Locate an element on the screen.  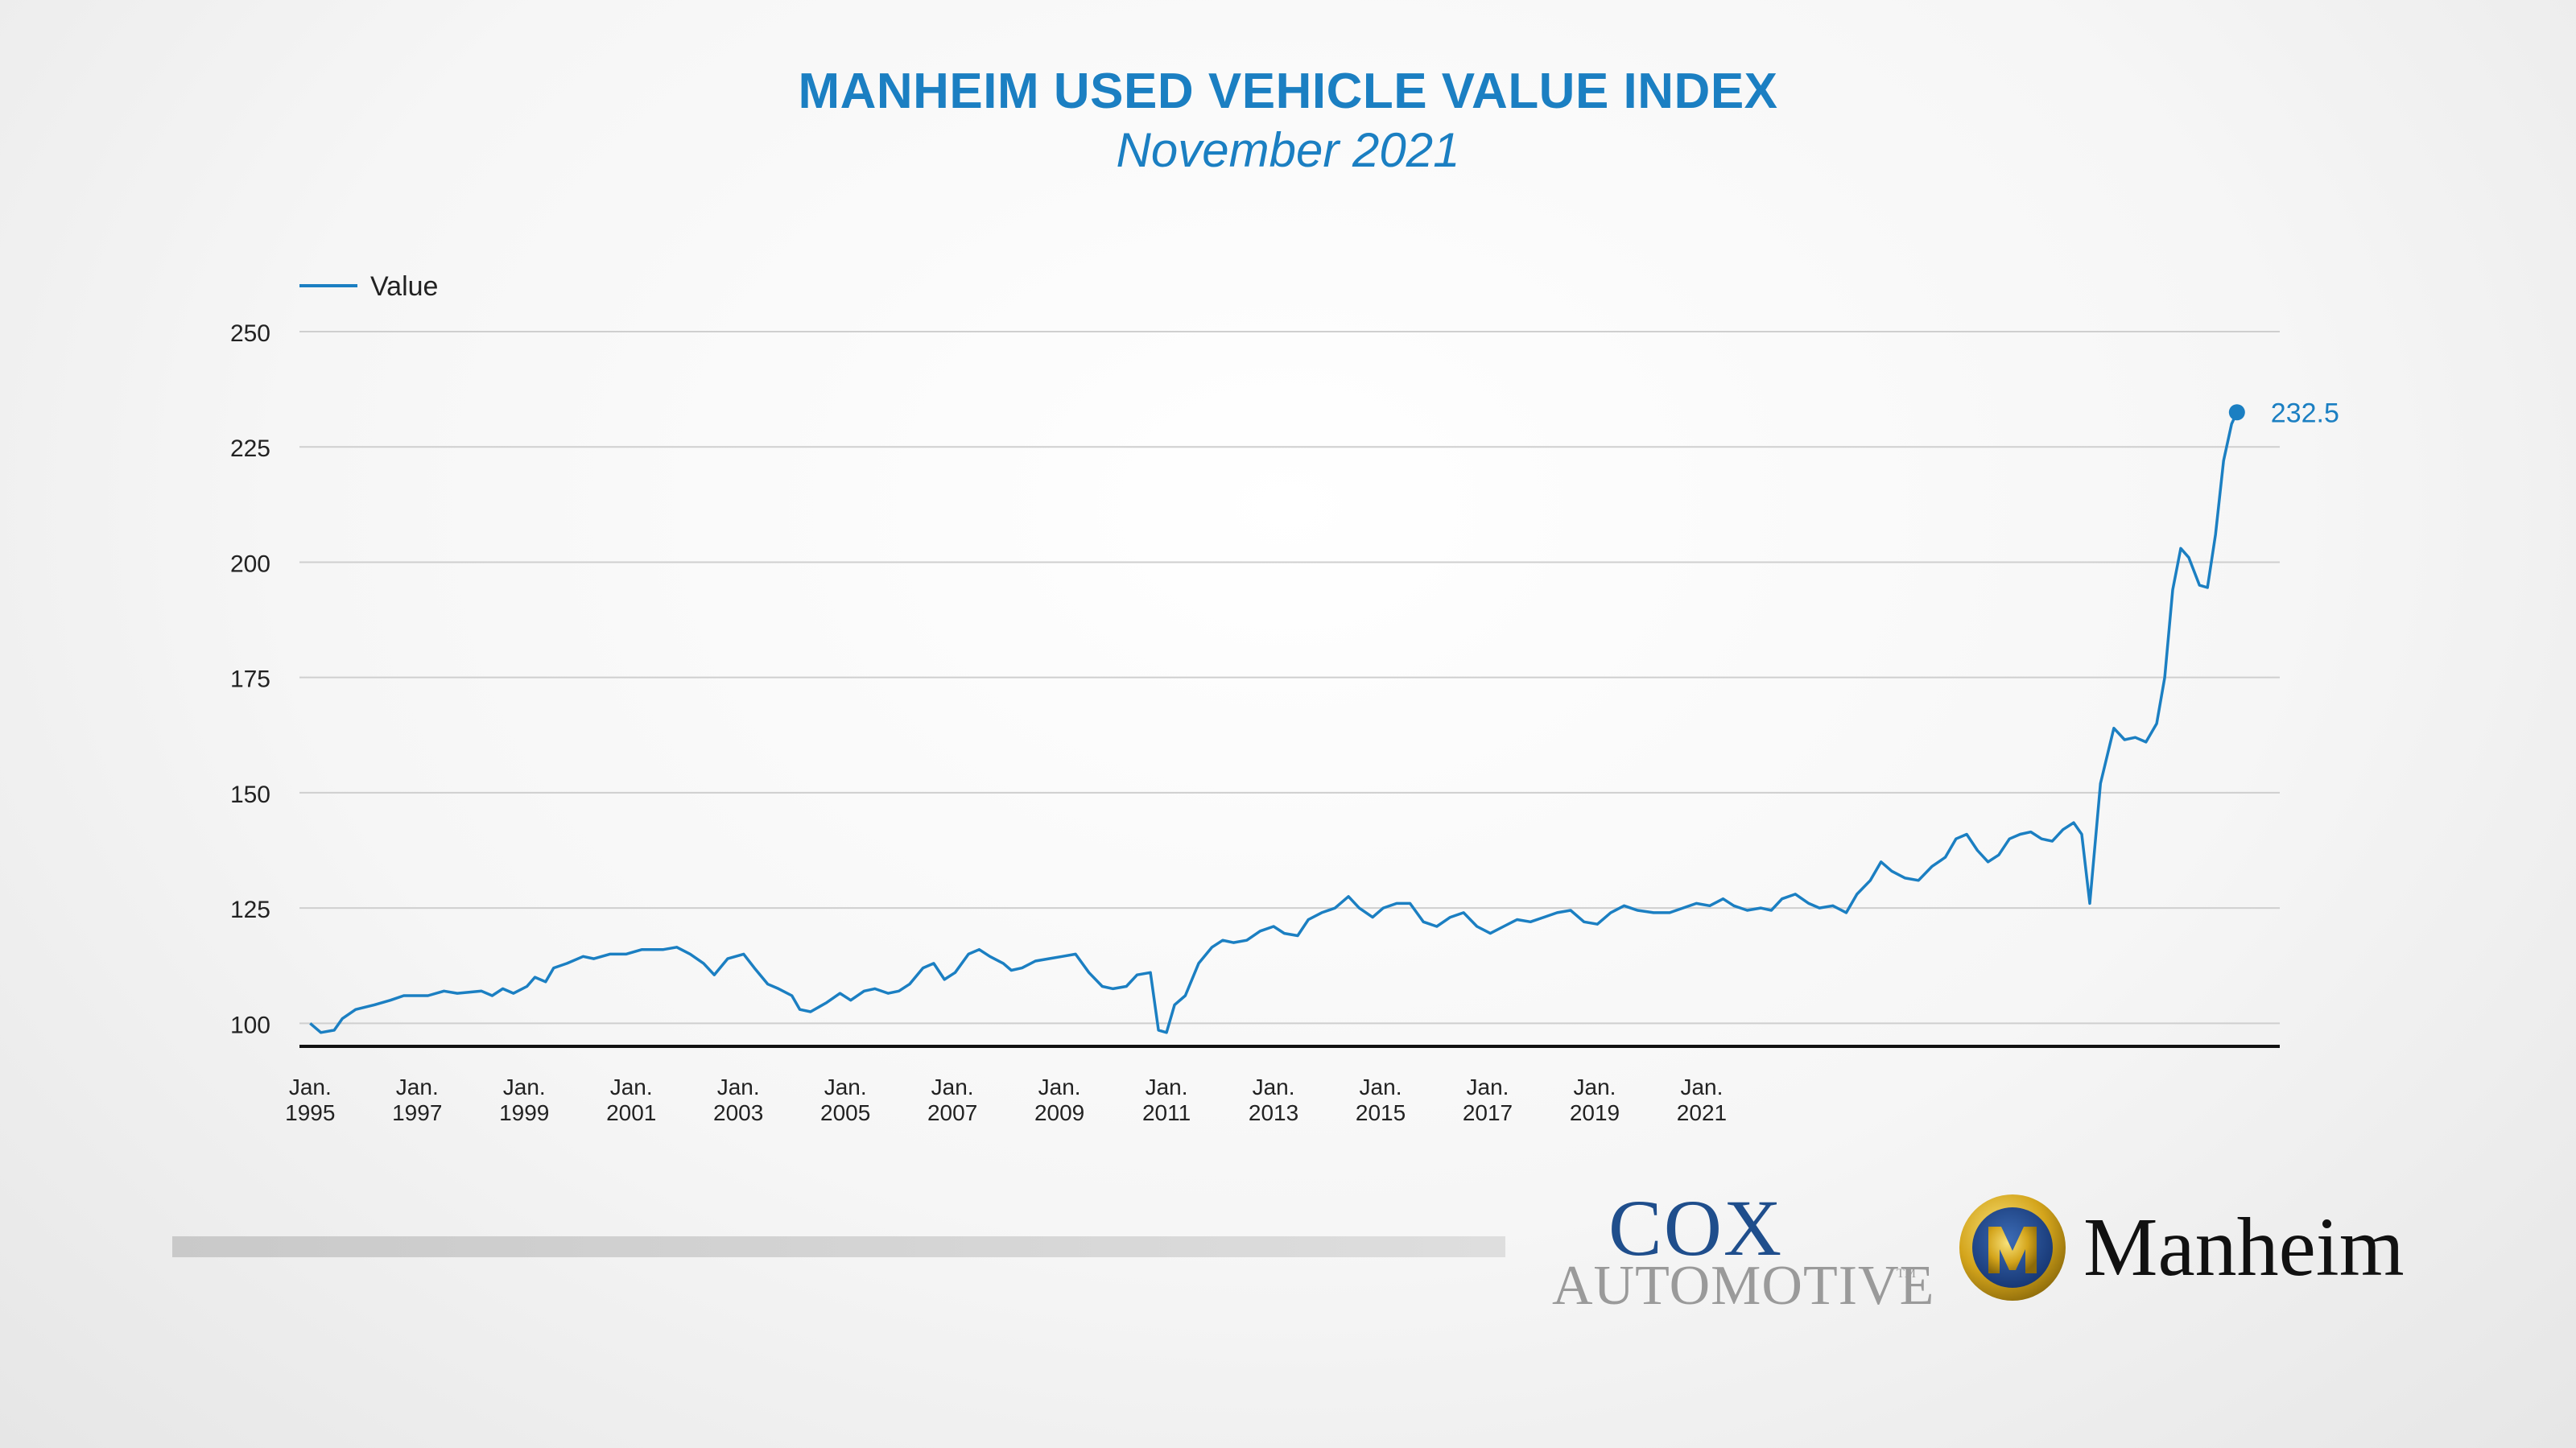
decorative-bar is located at coordinates (838, 1246).